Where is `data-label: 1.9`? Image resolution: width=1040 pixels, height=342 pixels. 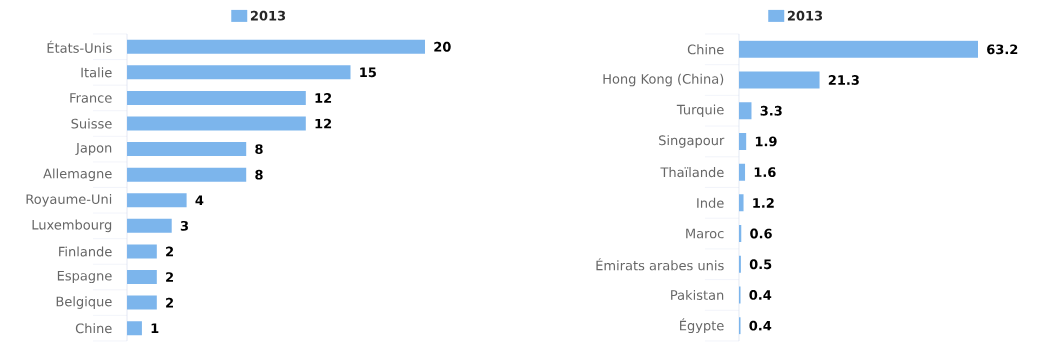 data-label: 1.9 is located at coordinates (766, 141).